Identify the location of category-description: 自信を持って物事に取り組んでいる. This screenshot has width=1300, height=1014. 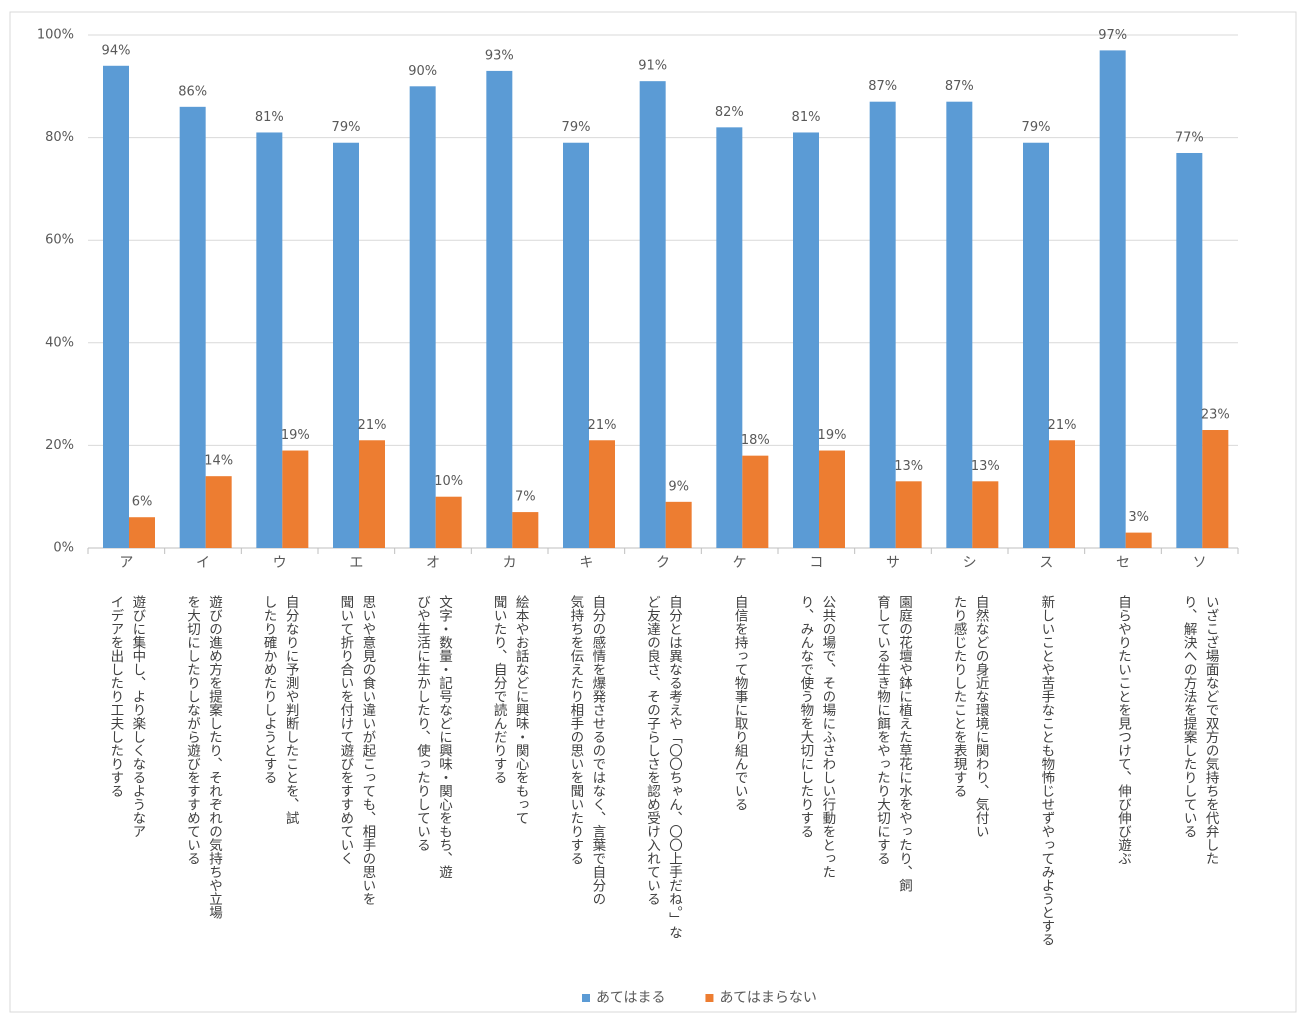
(740, 703).